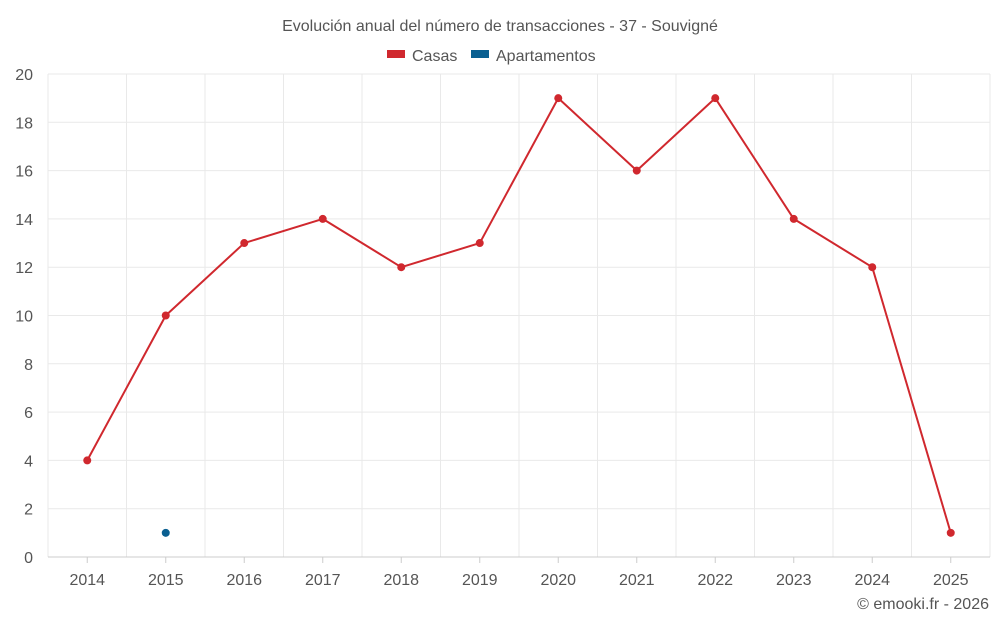 The image size is (1000, 625). Describe the element at coordinates (546, 56) in the screenshot. I see `legend-label-apartamentos: Apartamentos` at that location.